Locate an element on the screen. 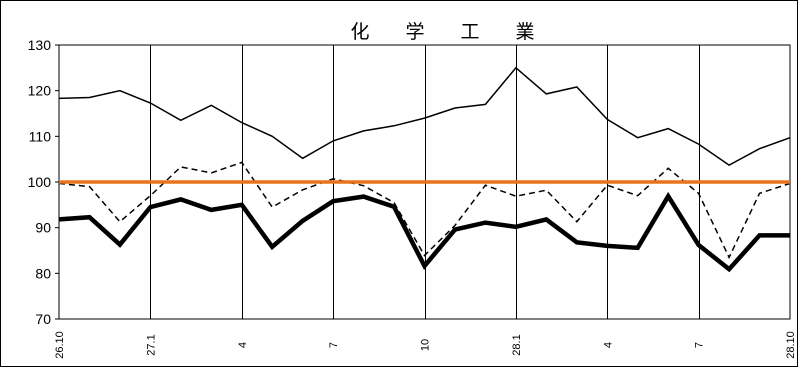 Image resolution: width=798 pixels, height=367 pixels. y-tick-label: 130 is located at coordinates (40, 45).